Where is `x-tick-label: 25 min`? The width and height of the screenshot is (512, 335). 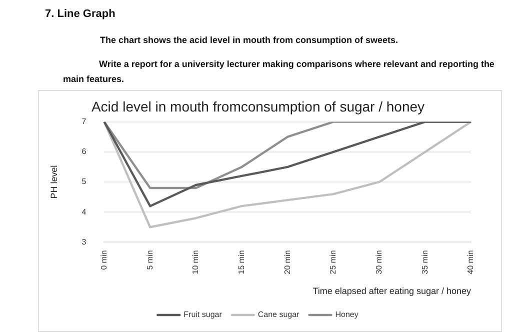
x-tick-label: 25 min is located at coordinates (333, 262).